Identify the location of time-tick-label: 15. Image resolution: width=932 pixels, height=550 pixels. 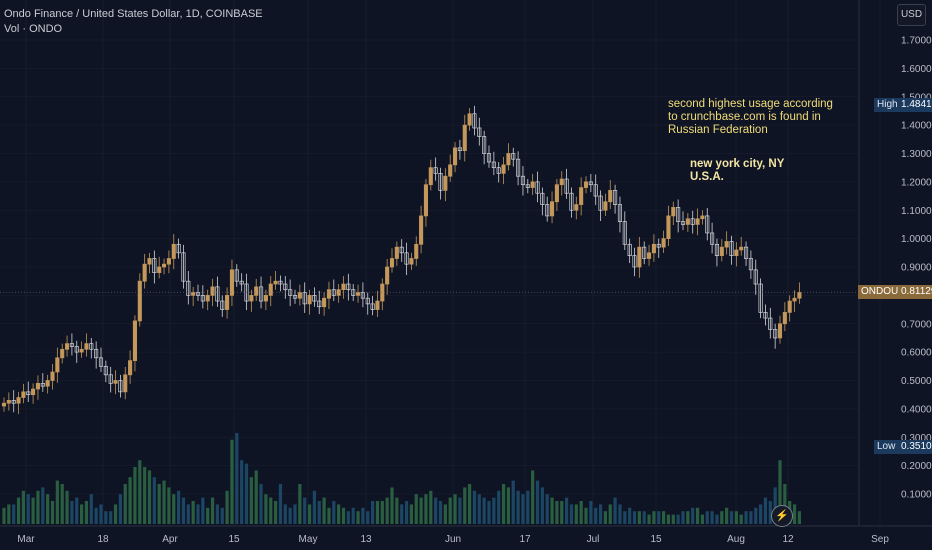
(656, 539).